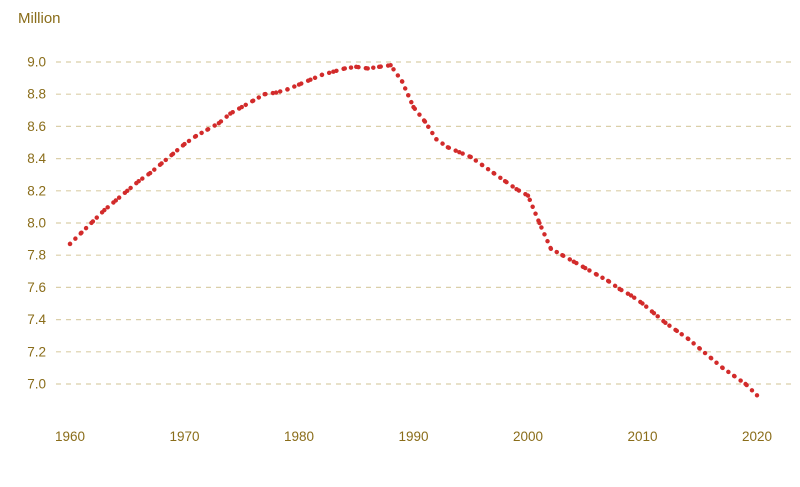 The image size is (800, 487). What do you see at coordinates (36, 126) in the screenshot?
I see `y-axis-tick-label: 8.6` at bounding box center [36, 126].